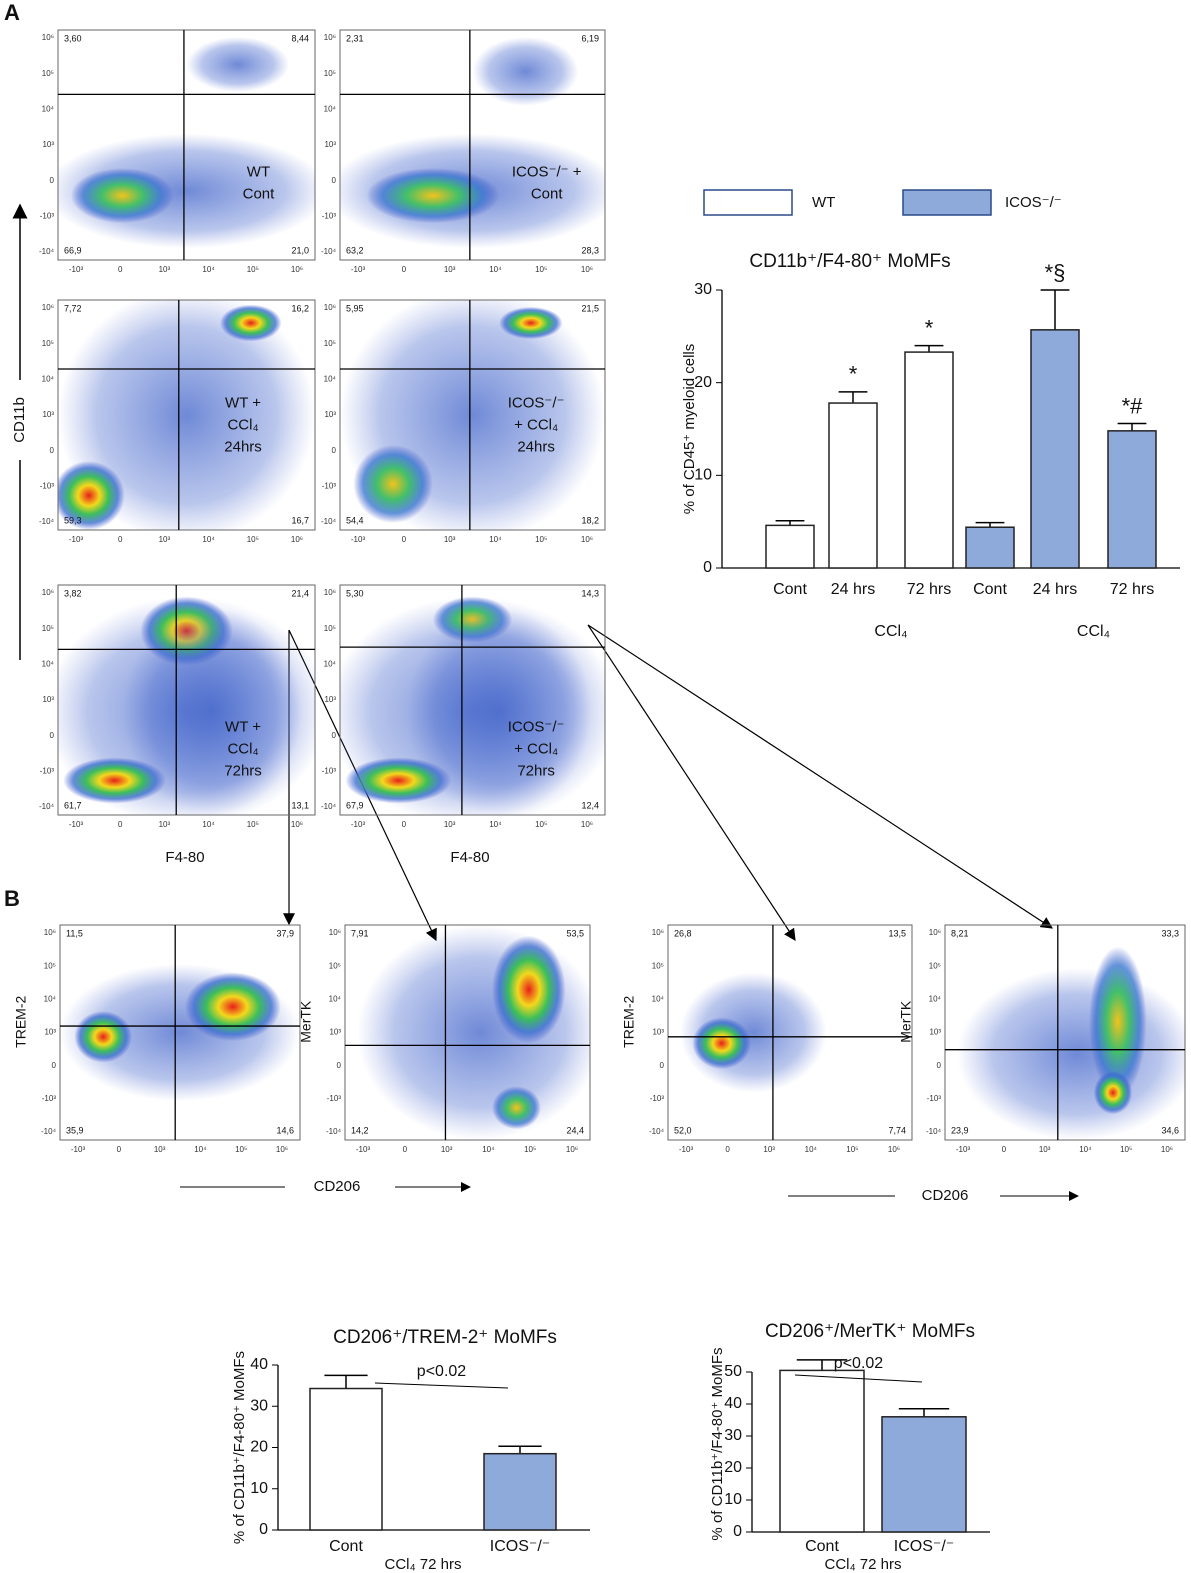 This screenshot has height=1573, width=1191. What do you see at coordinates (355, 593) in the screenshot?
I see `quadrant-value: 5,30` at bounding box center [355, 593].